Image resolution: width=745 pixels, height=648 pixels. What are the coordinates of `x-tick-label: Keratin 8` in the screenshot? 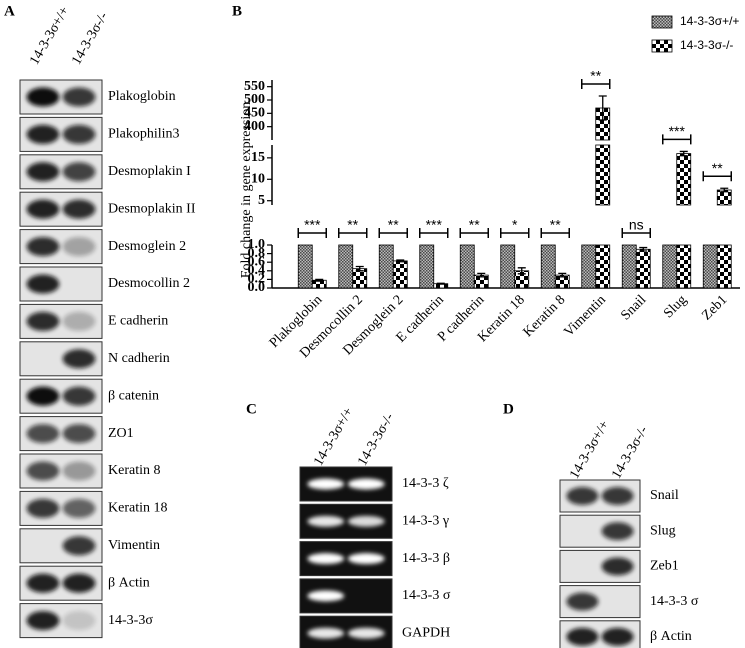 It's located at (545, 316).